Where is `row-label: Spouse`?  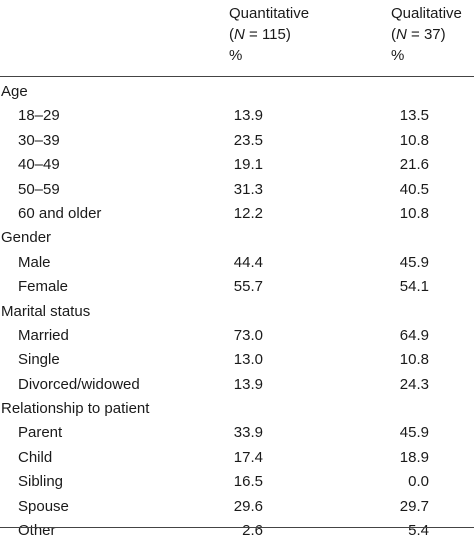 row-label: Spouse is located at coordinates (43, 506).